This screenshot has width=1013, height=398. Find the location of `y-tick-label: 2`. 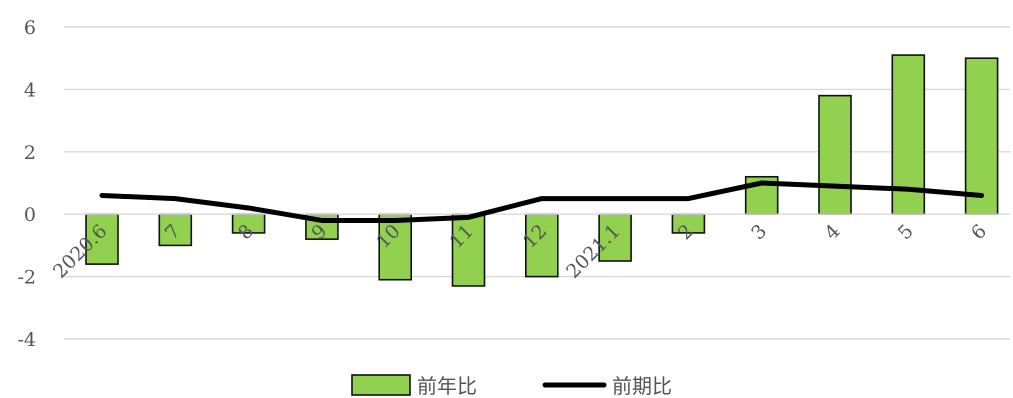

y-tick-label: 2 is located at coordinates (30, 153).